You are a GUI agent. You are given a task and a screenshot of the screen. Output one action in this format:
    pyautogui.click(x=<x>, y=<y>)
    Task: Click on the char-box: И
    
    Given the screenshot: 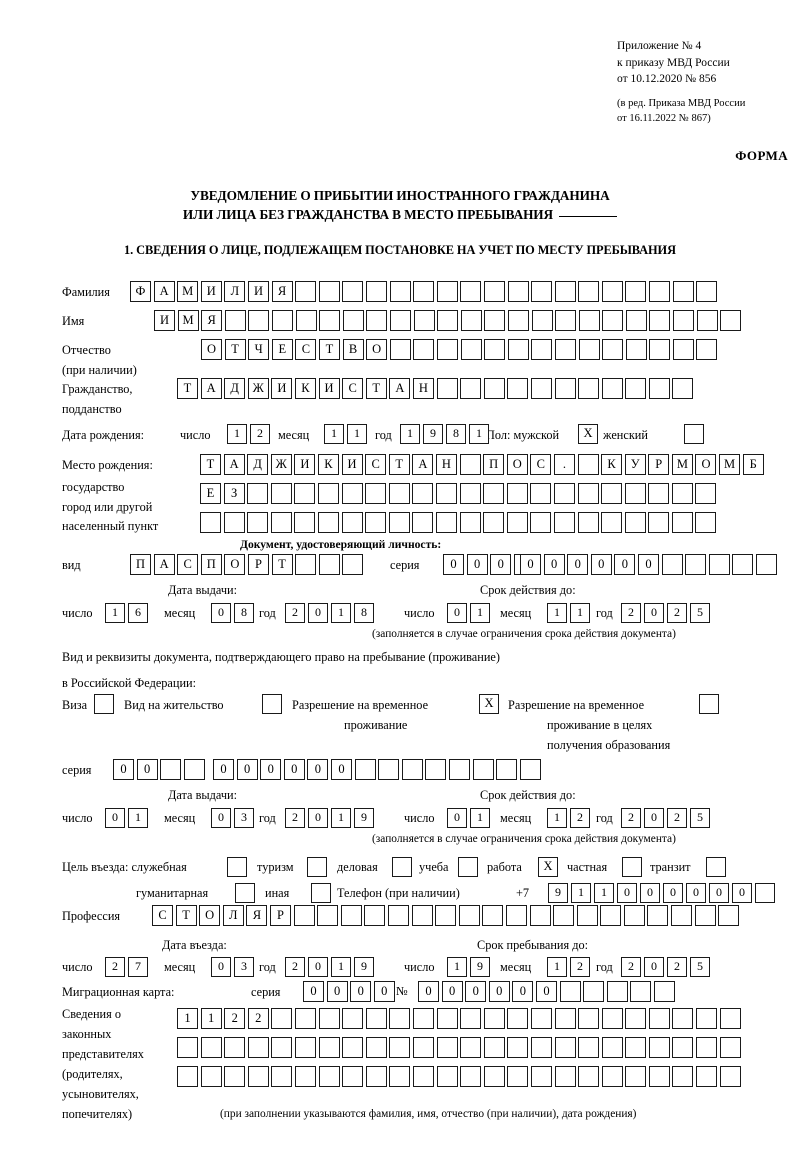 What is the action you would take?
    pyautogui.click(x=211, y=291)
    